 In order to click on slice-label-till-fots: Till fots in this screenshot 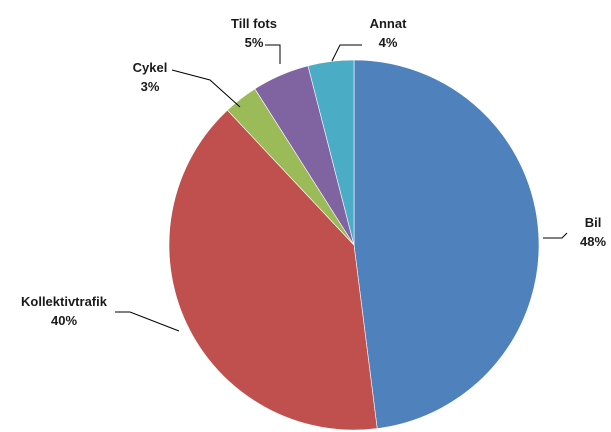, I will do `click(254, 23)`.